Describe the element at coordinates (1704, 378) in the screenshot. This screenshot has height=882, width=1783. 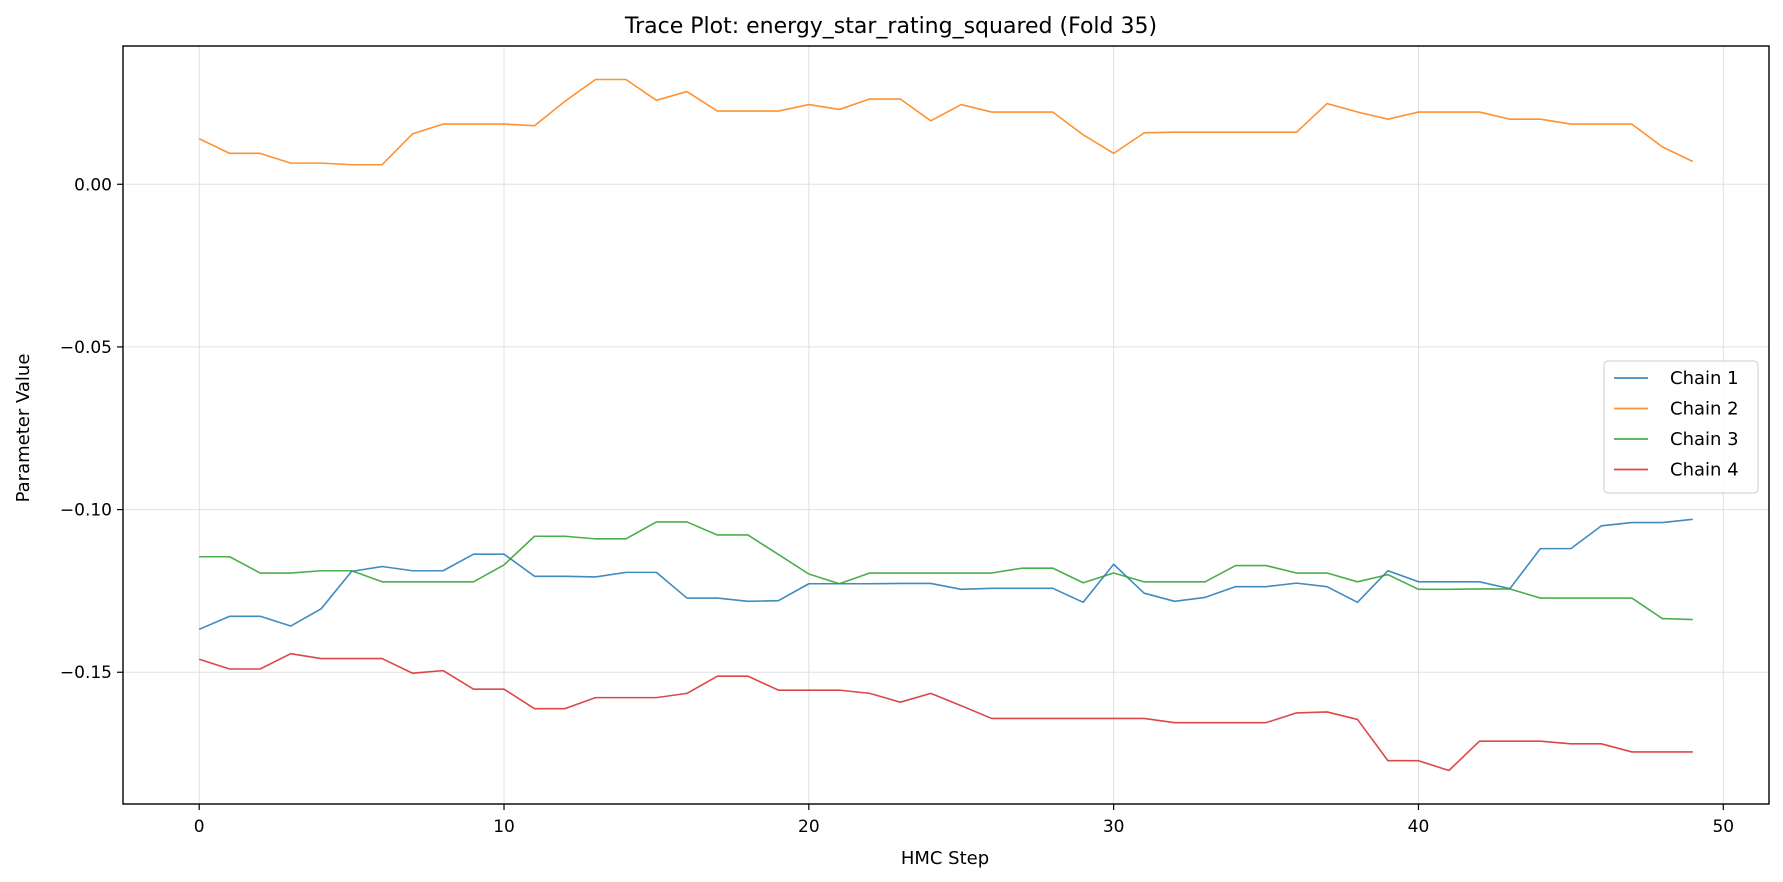
I see `legend-label: Chain 1` at that location.